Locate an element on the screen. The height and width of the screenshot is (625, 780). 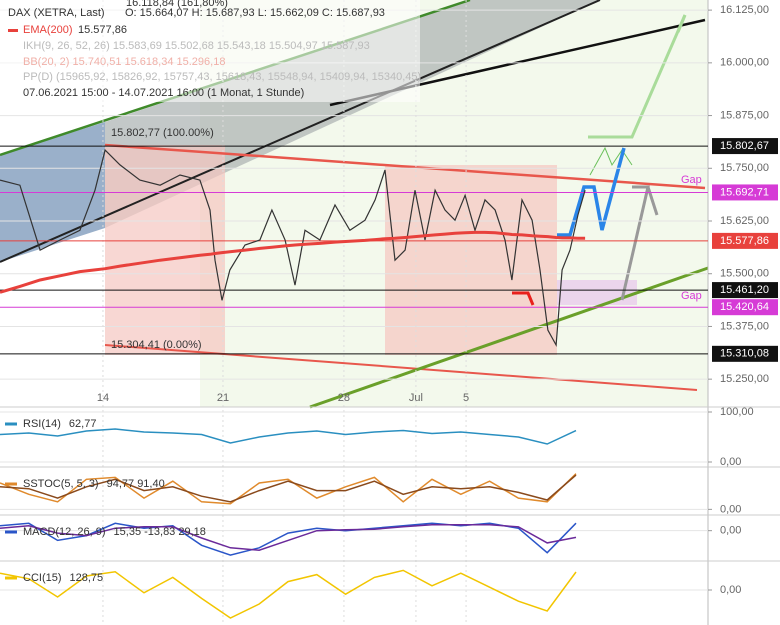
legend-name: EMA(200) is located at coordinates (48, 30).